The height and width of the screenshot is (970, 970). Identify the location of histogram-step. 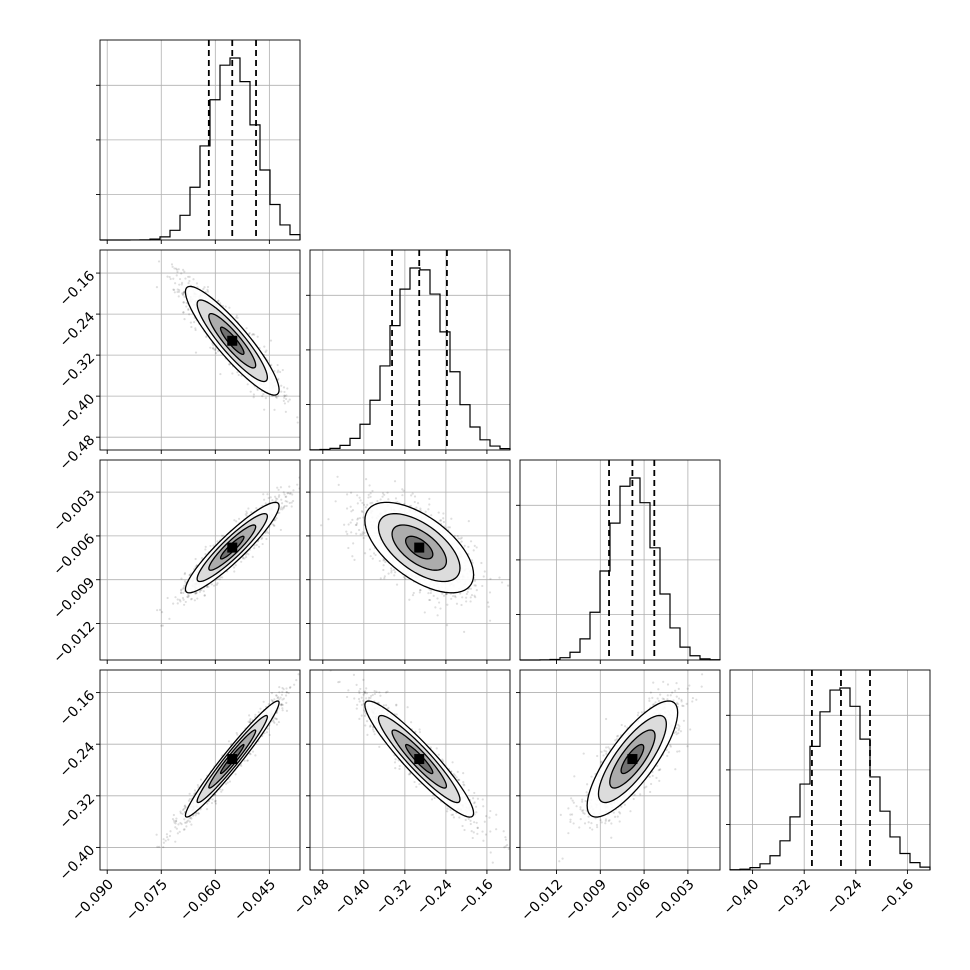
(410, 359).